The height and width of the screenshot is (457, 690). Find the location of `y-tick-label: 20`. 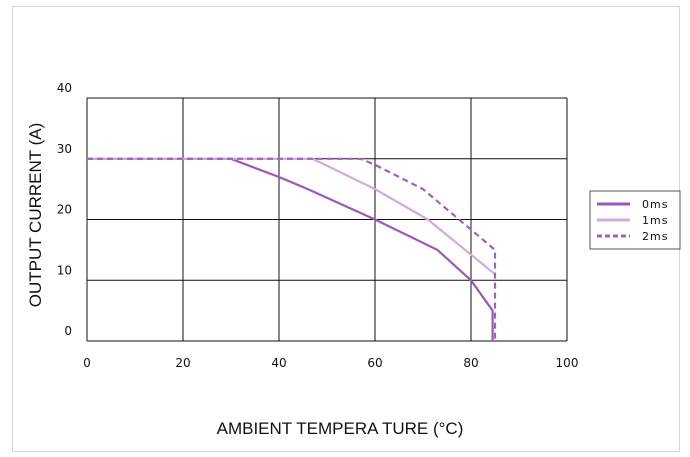

y-tick-label: 20 is located at coordinates (64, 210).